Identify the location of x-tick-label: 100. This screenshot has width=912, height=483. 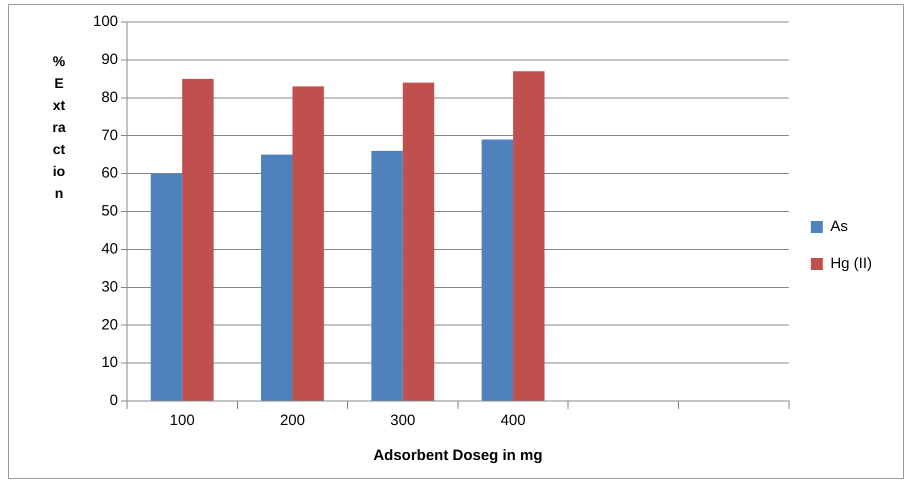
(182, 421).